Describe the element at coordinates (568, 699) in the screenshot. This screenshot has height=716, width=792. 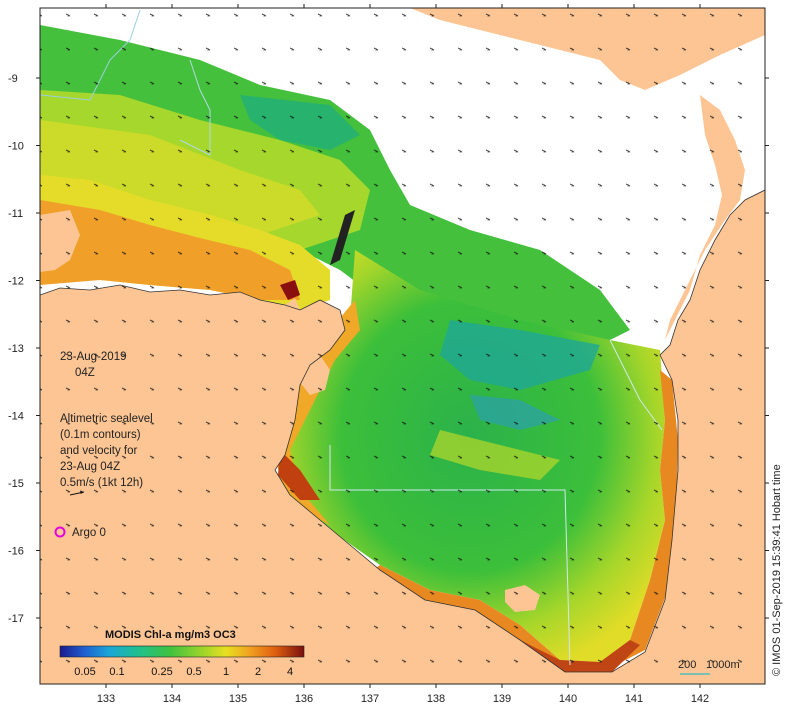
I see `lon-tick-label: 140` at that location.